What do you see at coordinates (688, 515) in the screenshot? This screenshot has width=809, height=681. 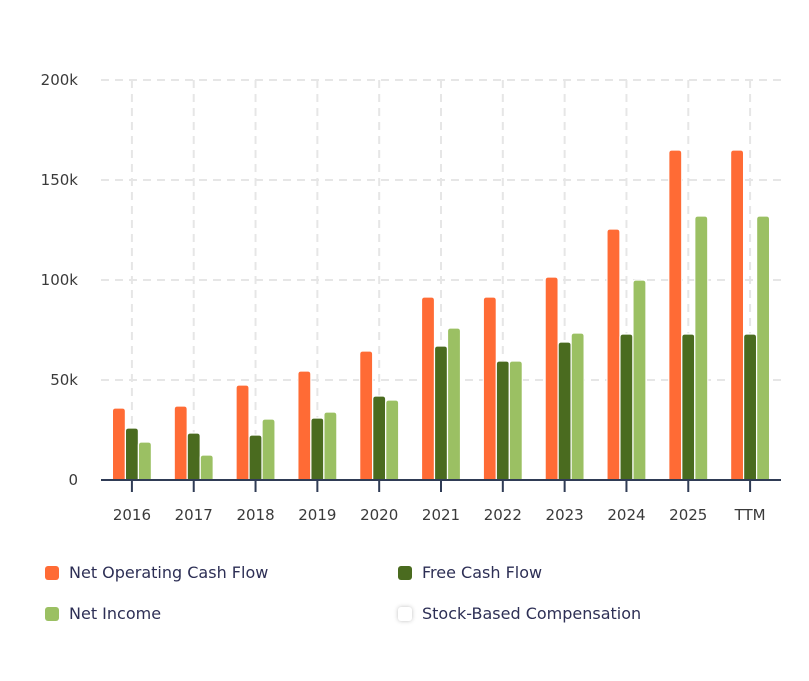 I see `x-tick-label: 2025` at bounding box center [688, 515].